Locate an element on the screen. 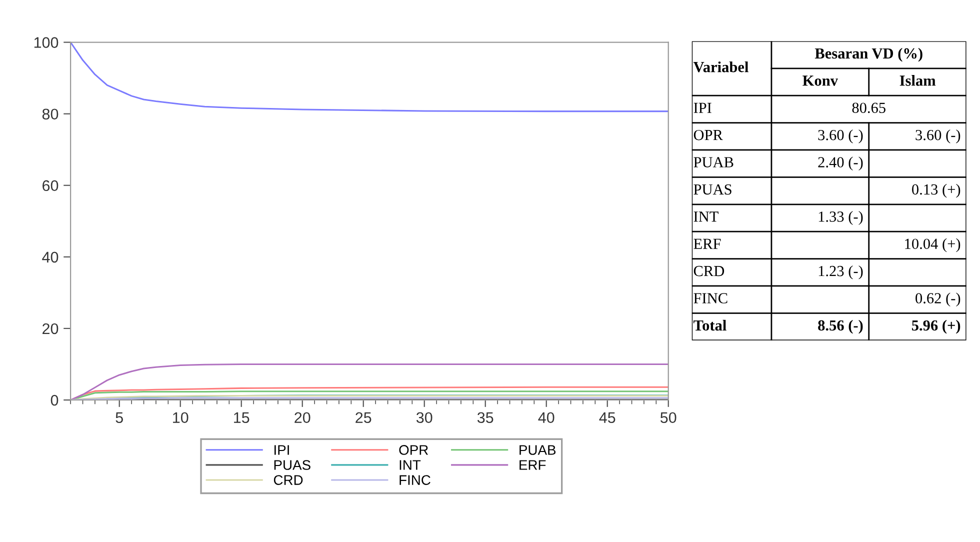 The width and height of the screenshot is (980, 542). category-label: Konv is located at coordinates (820, 81).